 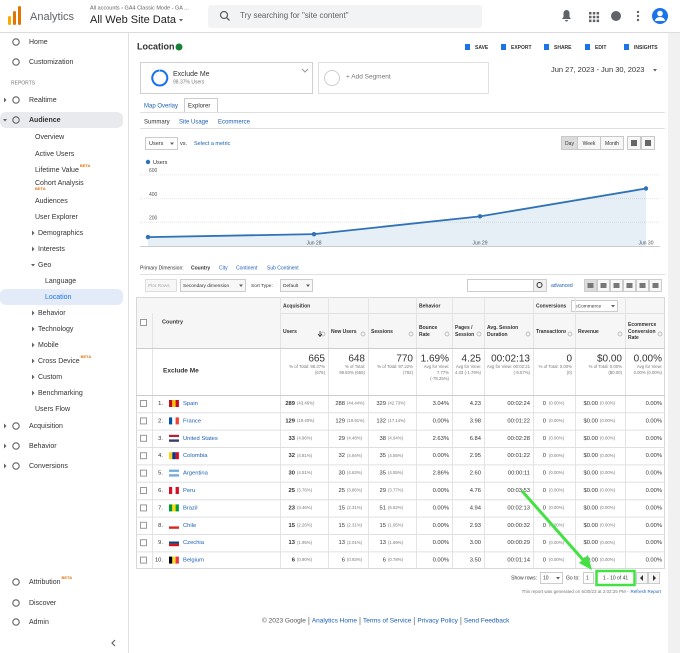 What do you see at coordinates (645, 591) in the screenshot?
I see `refresh-link: Refresh Report` at bounding box center [645, 591].